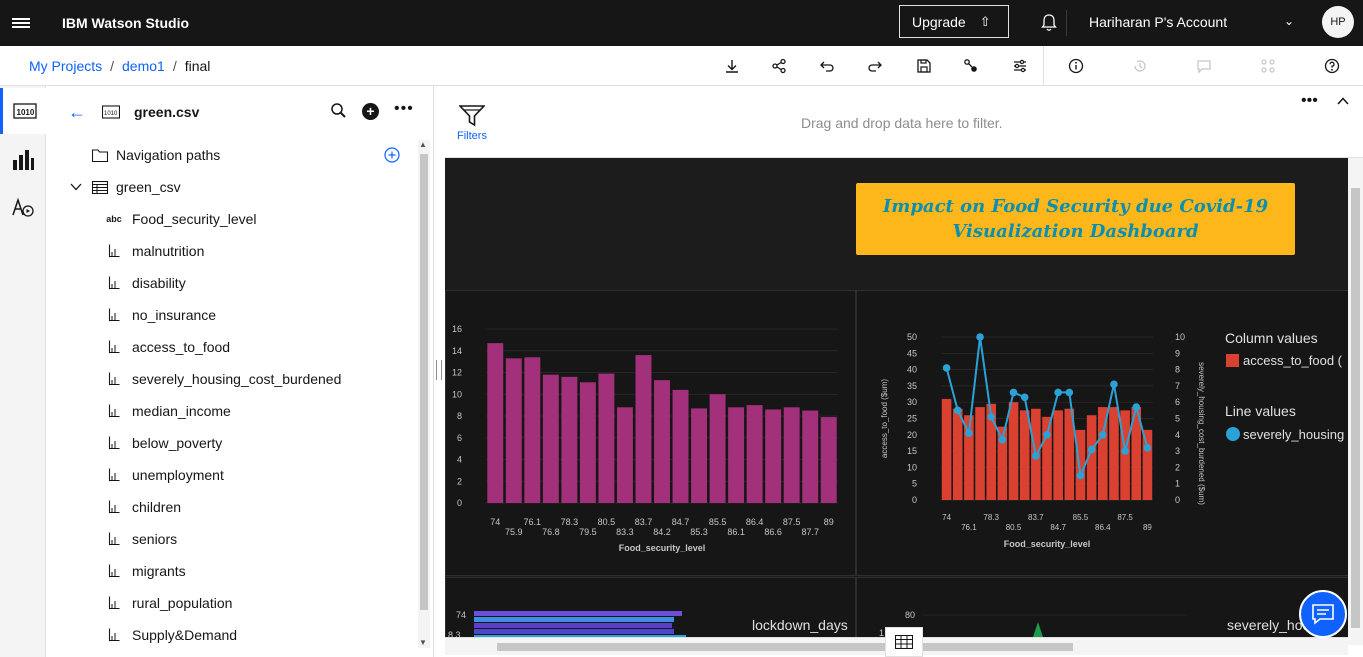 This screenshot has width=1363, height=657. Describe the element at coordinates (77, 112) in the screenshot. I see `back-arrow-icon: ←` at that location.